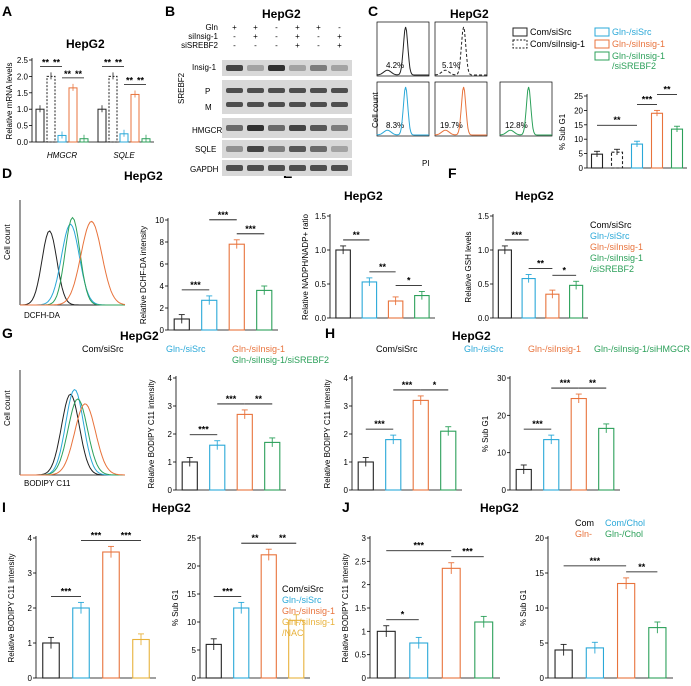  I want to click on pct-c1: 4.2%, so click(395, 65).